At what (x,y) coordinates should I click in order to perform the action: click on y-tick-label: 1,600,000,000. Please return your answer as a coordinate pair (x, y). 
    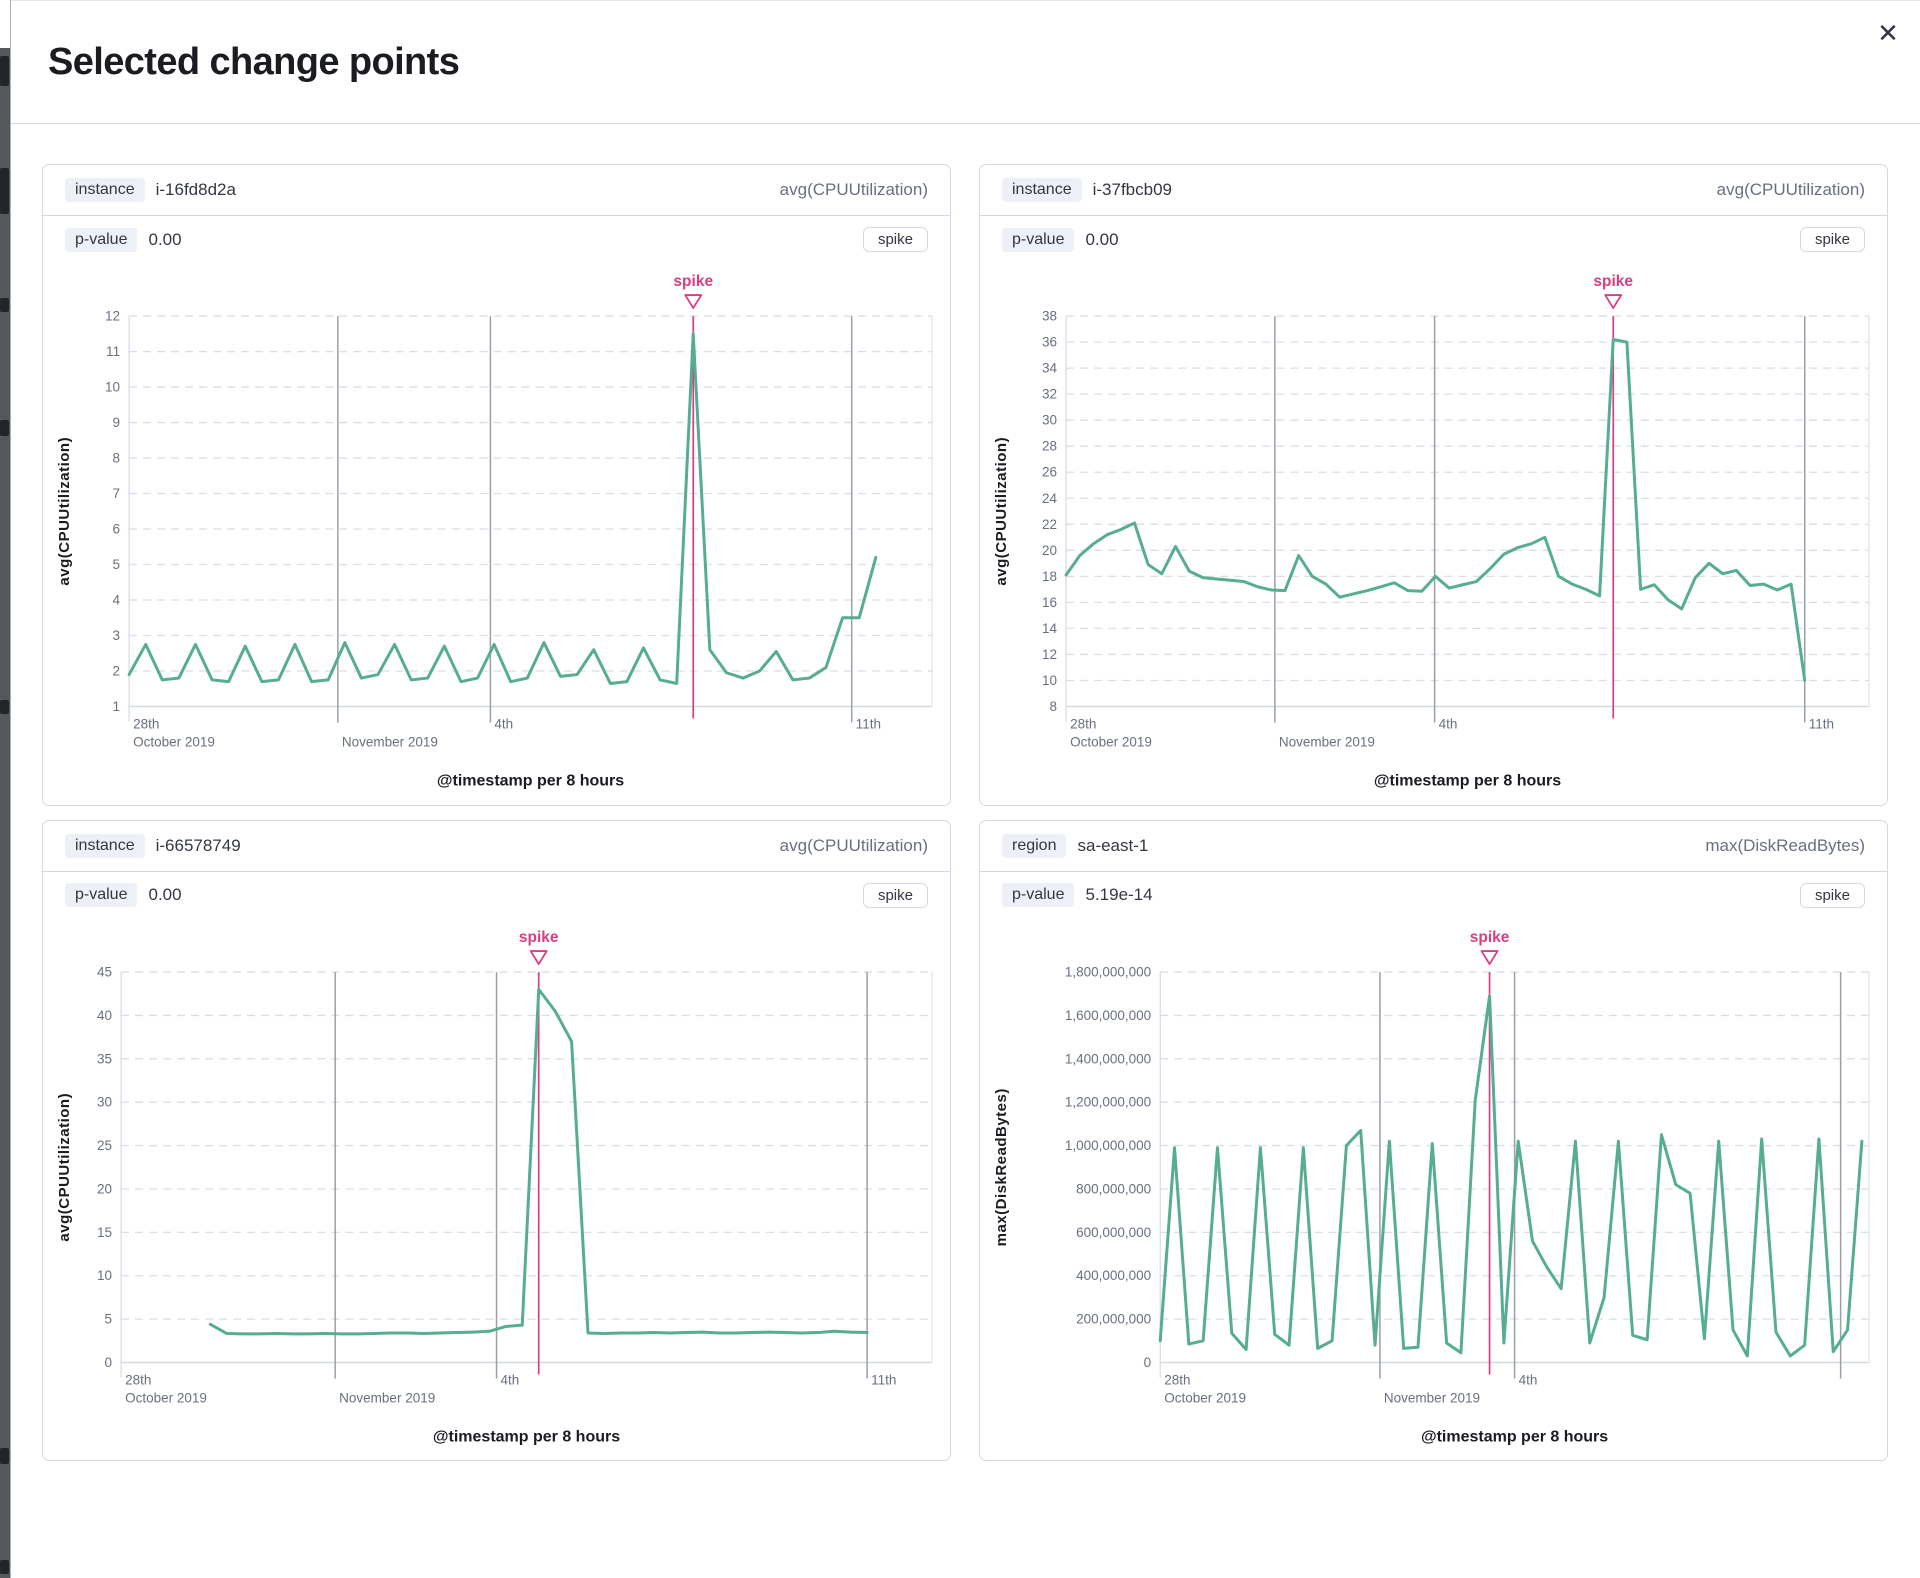
    Looking at the image, I should click on (1108, 1015).